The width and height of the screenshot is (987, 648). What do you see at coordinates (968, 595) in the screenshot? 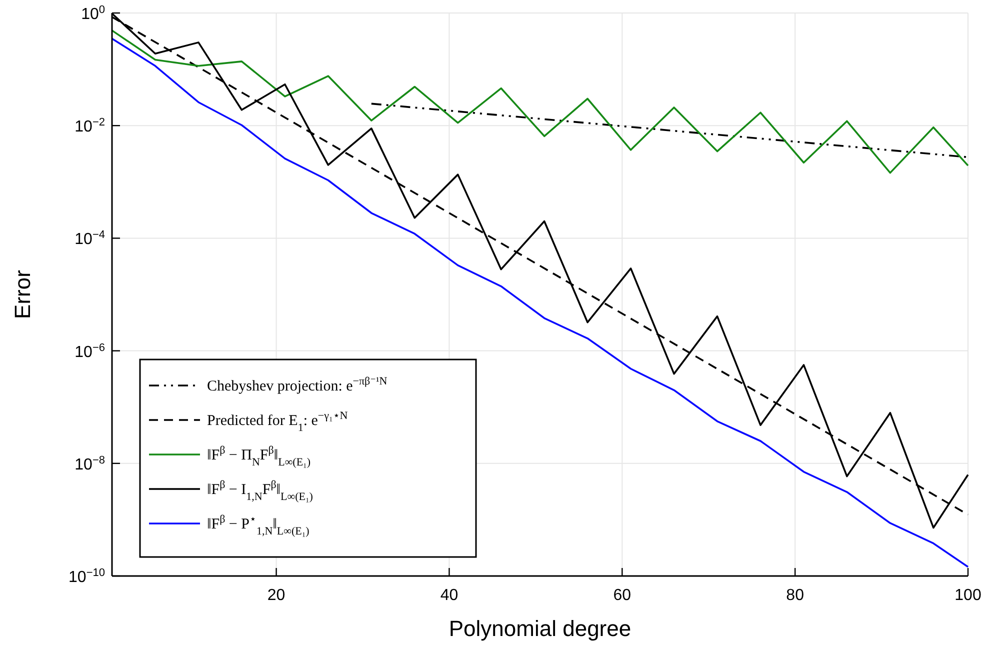
I see `x-tick-label: 100` at bounding box center [968, 595].